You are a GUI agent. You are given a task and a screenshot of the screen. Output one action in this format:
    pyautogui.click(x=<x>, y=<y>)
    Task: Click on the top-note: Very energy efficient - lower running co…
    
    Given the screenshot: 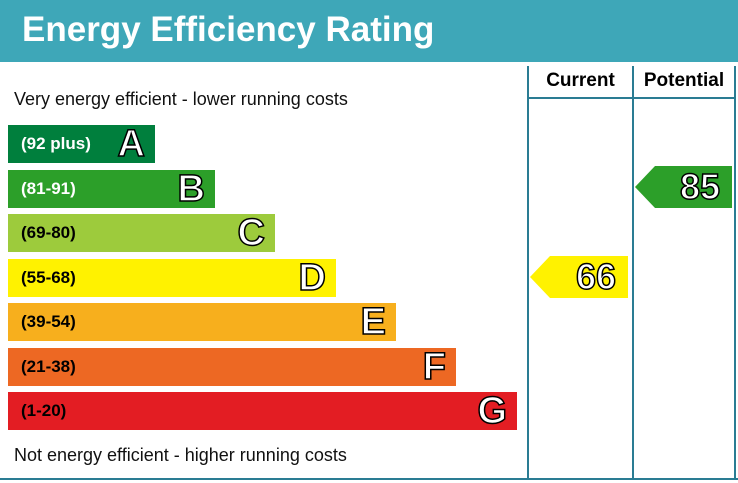 What is the action you would take?
    pyautogui.click(x=181, y=99)
    